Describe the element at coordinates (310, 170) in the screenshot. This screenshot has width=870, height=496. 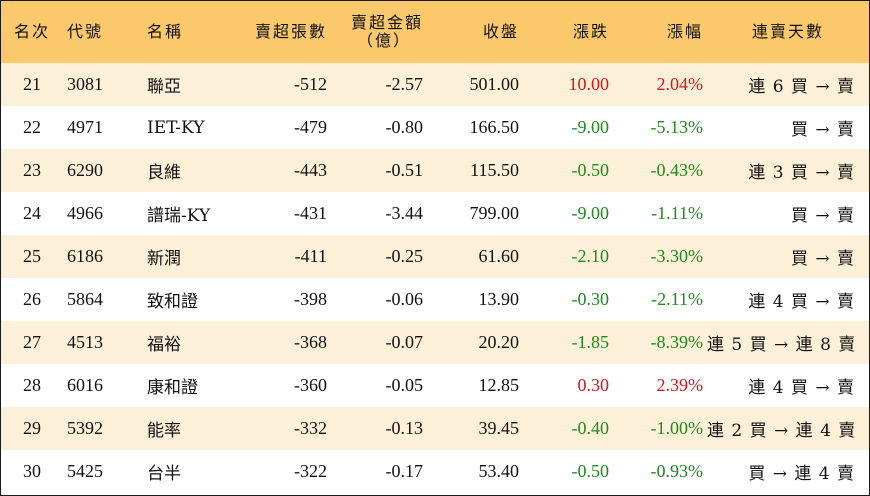
I see `cell-sell-volume: -443` at that location.